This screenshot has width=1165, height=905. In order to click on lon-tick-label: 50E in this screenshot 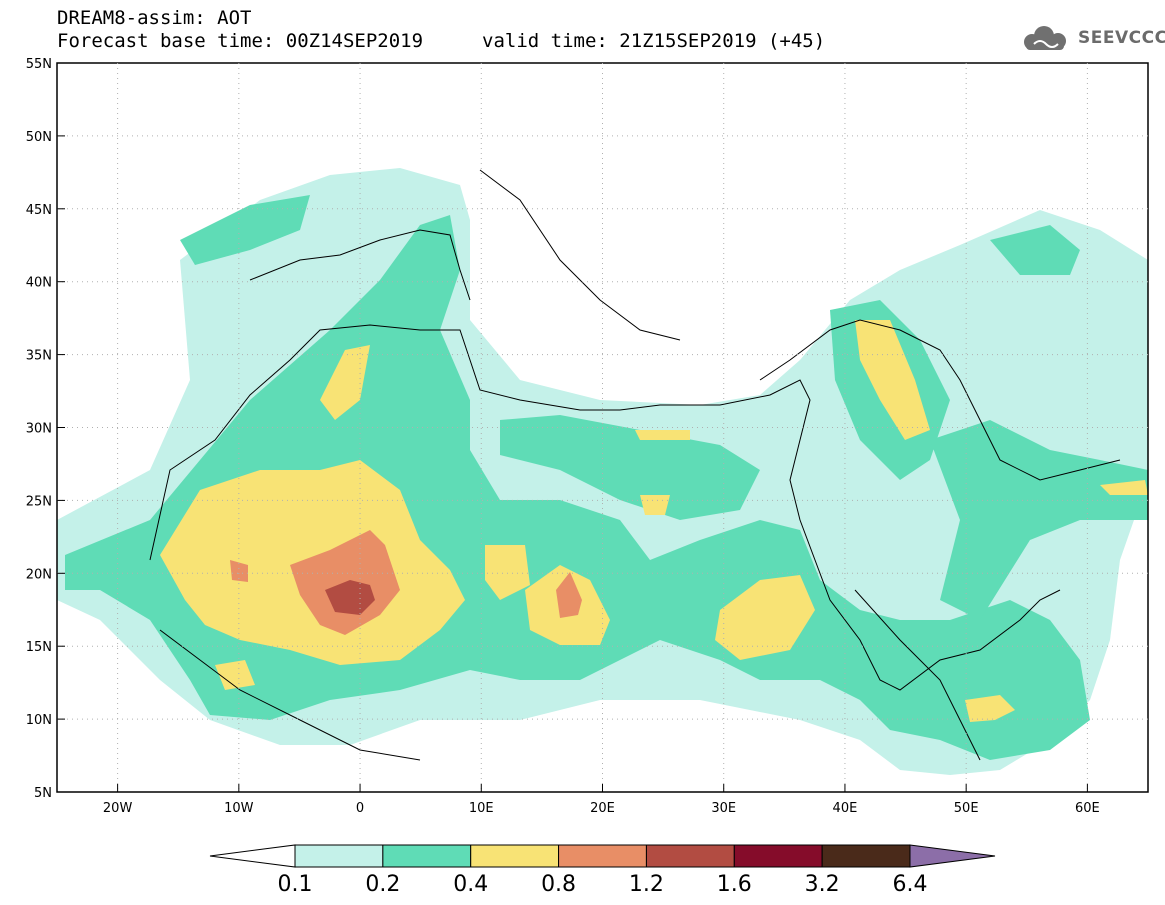, I will do `click(966, 808)`.